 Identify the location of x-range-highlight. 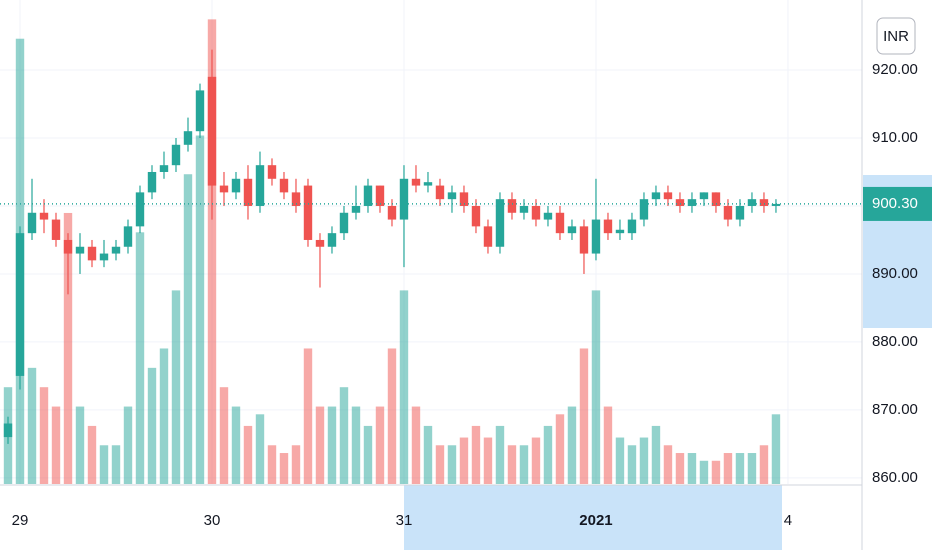
(593, 517).